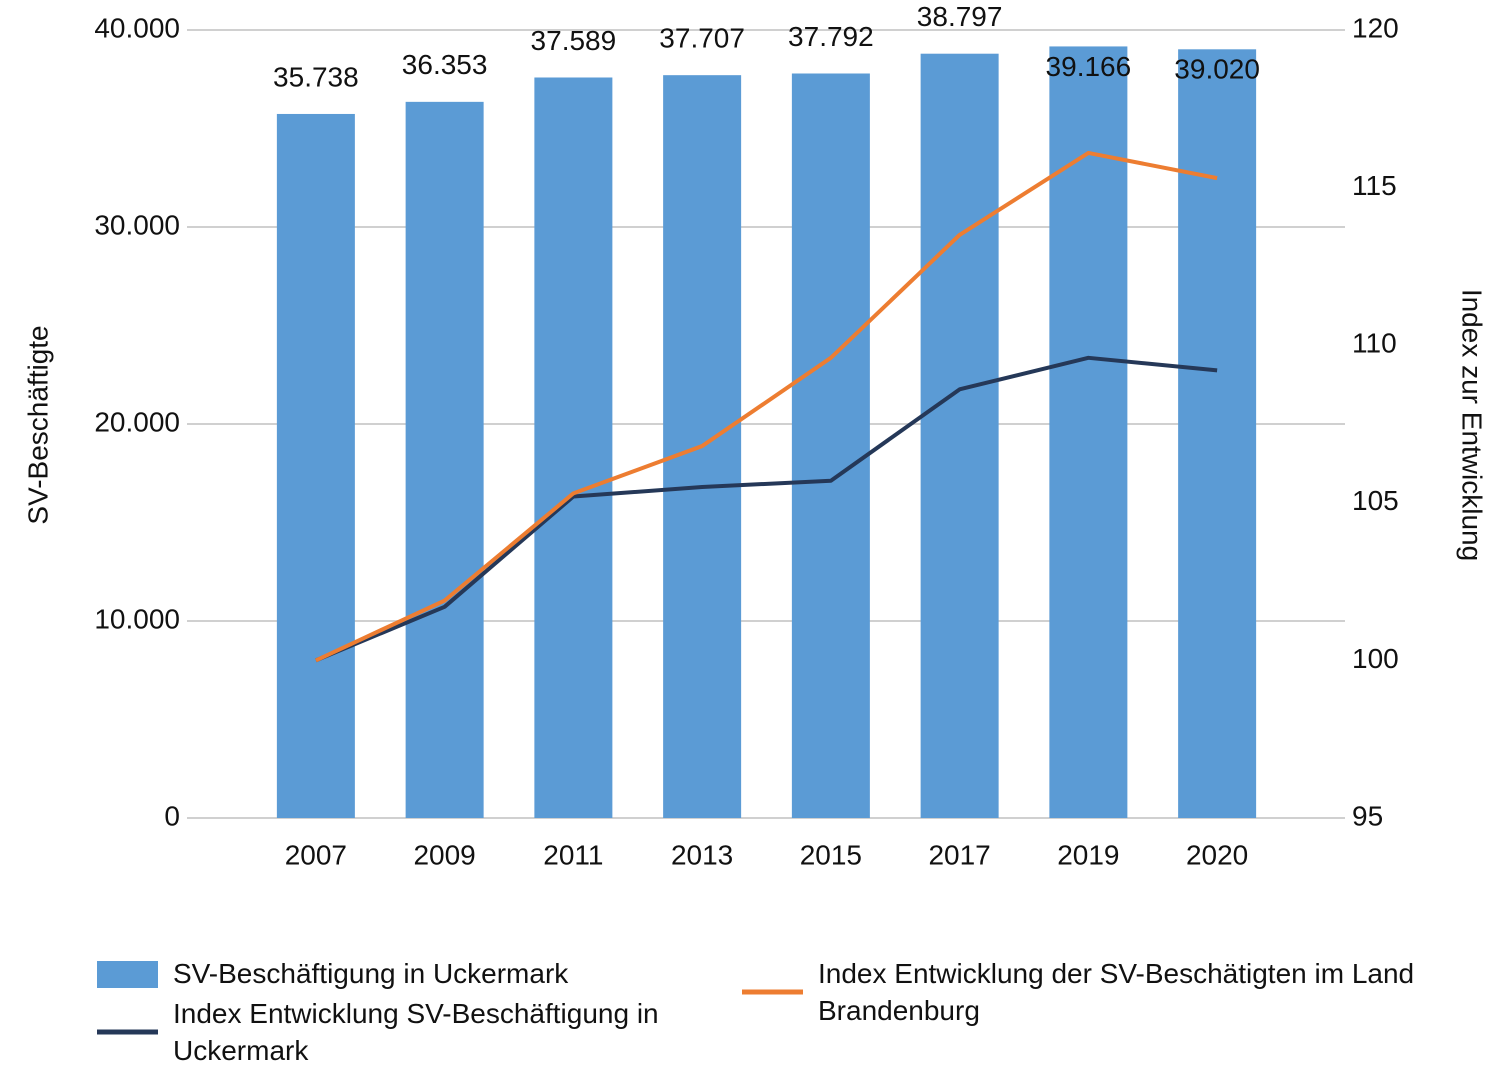  What do you see at coordinates (1217, 69) in the screenshot?
I see `data-label: 39.020` at bounding box center [1217, 69].